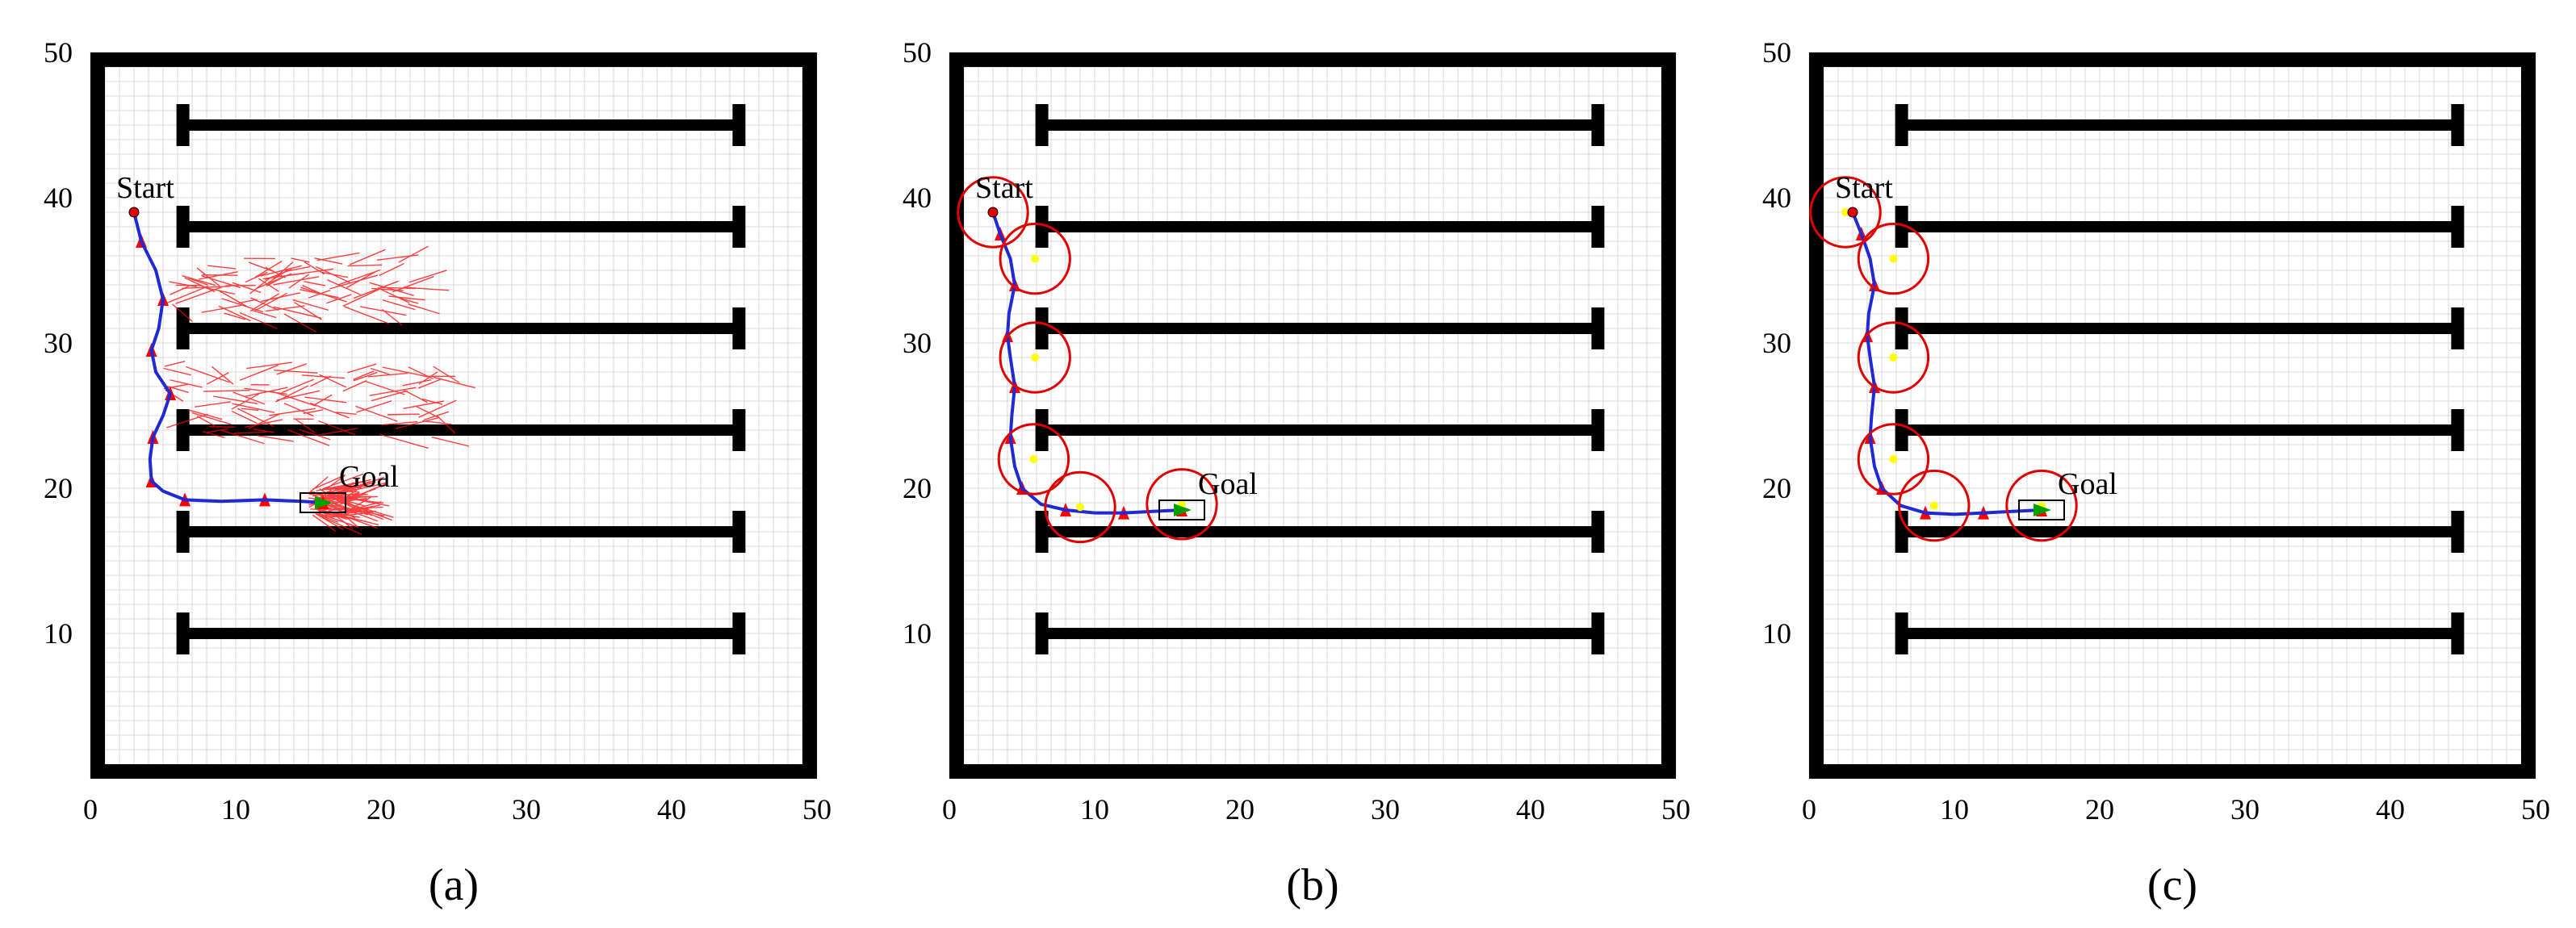 Image resolution: width=2576 pixels, height=928 pixels. Describe the element at coordinates (917, 53) in the screenshot. I see `y-tick-label: 50` at that location.